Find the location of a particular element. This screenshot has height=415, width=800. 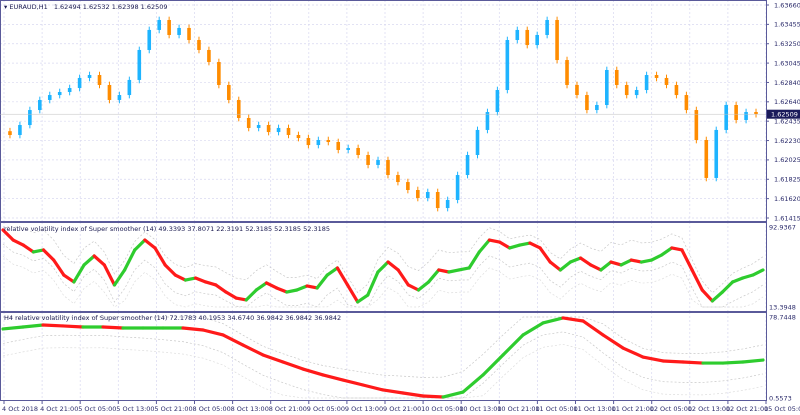

current-price-marker is located at coordinates (783, 114).